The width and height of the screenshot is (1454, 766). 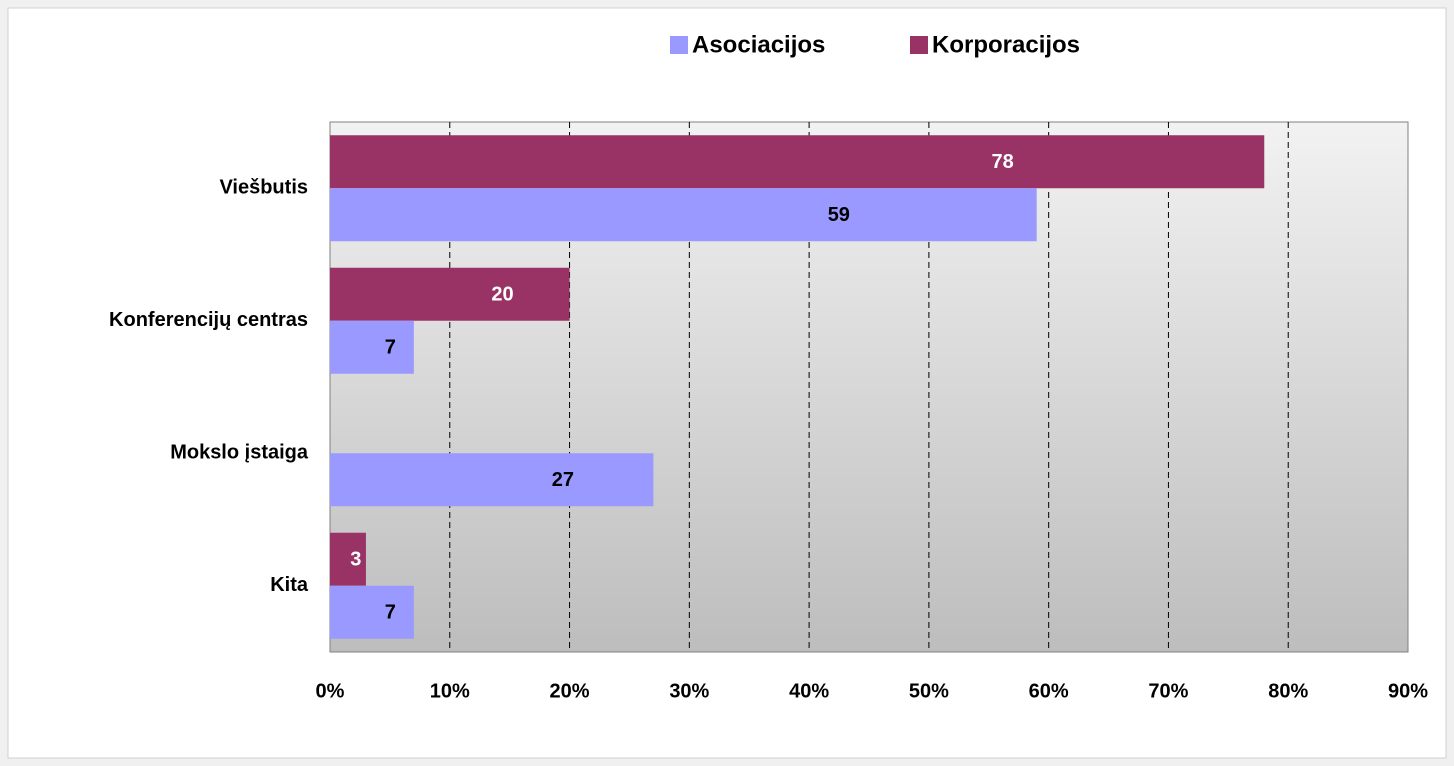 What do you see at coordinates (330, 691) in the screenshot?
I see `x-tick-label: 0%` at bounding box center [330, 691].